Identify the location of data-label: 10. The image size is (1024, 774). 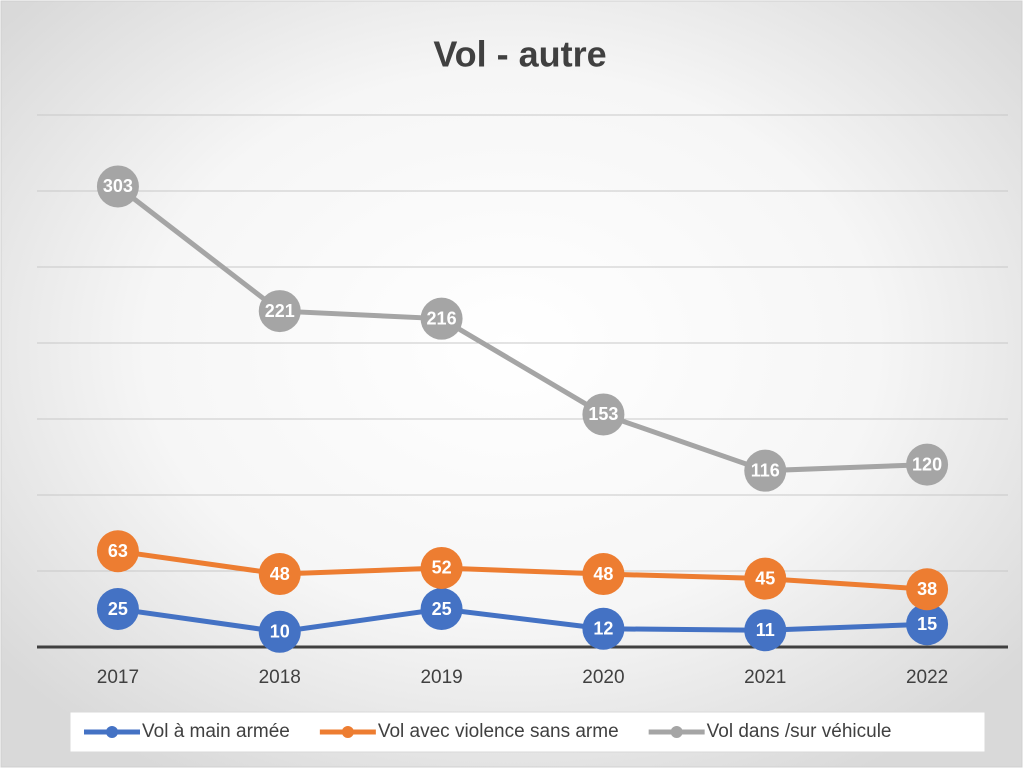
(280, 632).